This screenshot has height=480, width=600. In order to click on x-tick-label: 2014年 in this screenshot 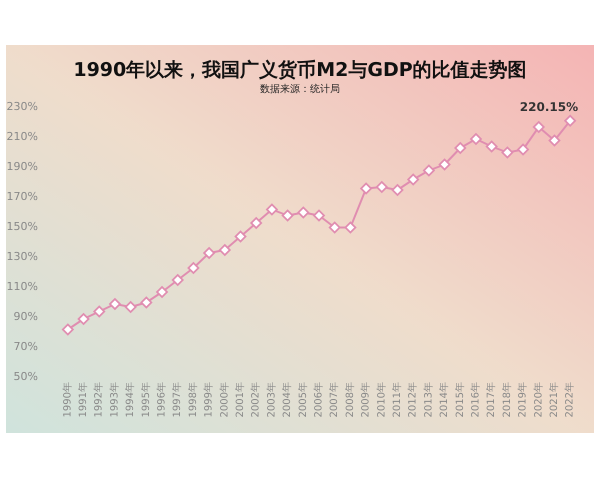, I will do `click(444, 400)`.